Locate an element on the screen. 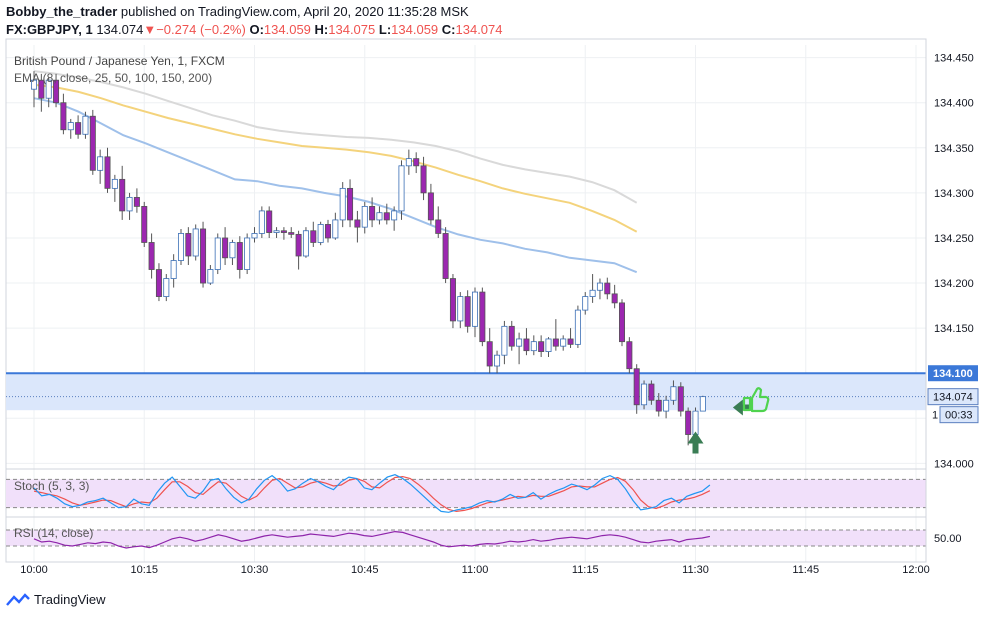 The width and height of the screenshot is (988, 618). time-tick-label: 11:00 is located at coordinates (475, 570).